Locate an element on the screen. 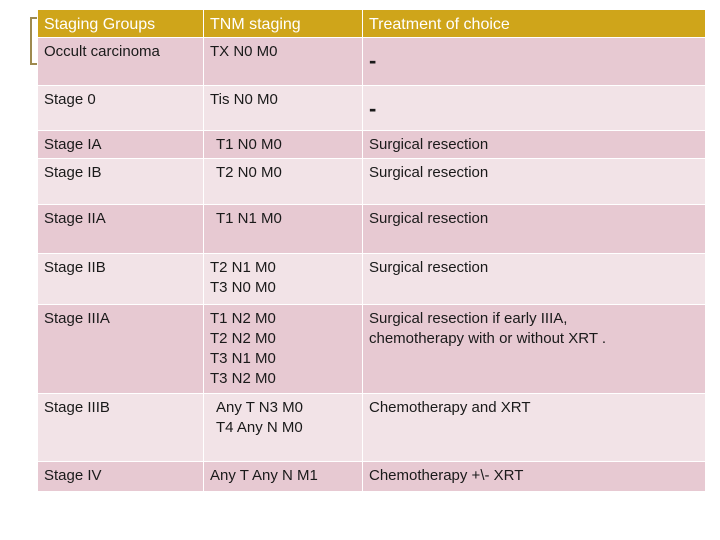 This screenshot has height=540, width=720. tnm-cell: T2 N1 M0 T3 N0 M0 is located at coordinates (283, 279).